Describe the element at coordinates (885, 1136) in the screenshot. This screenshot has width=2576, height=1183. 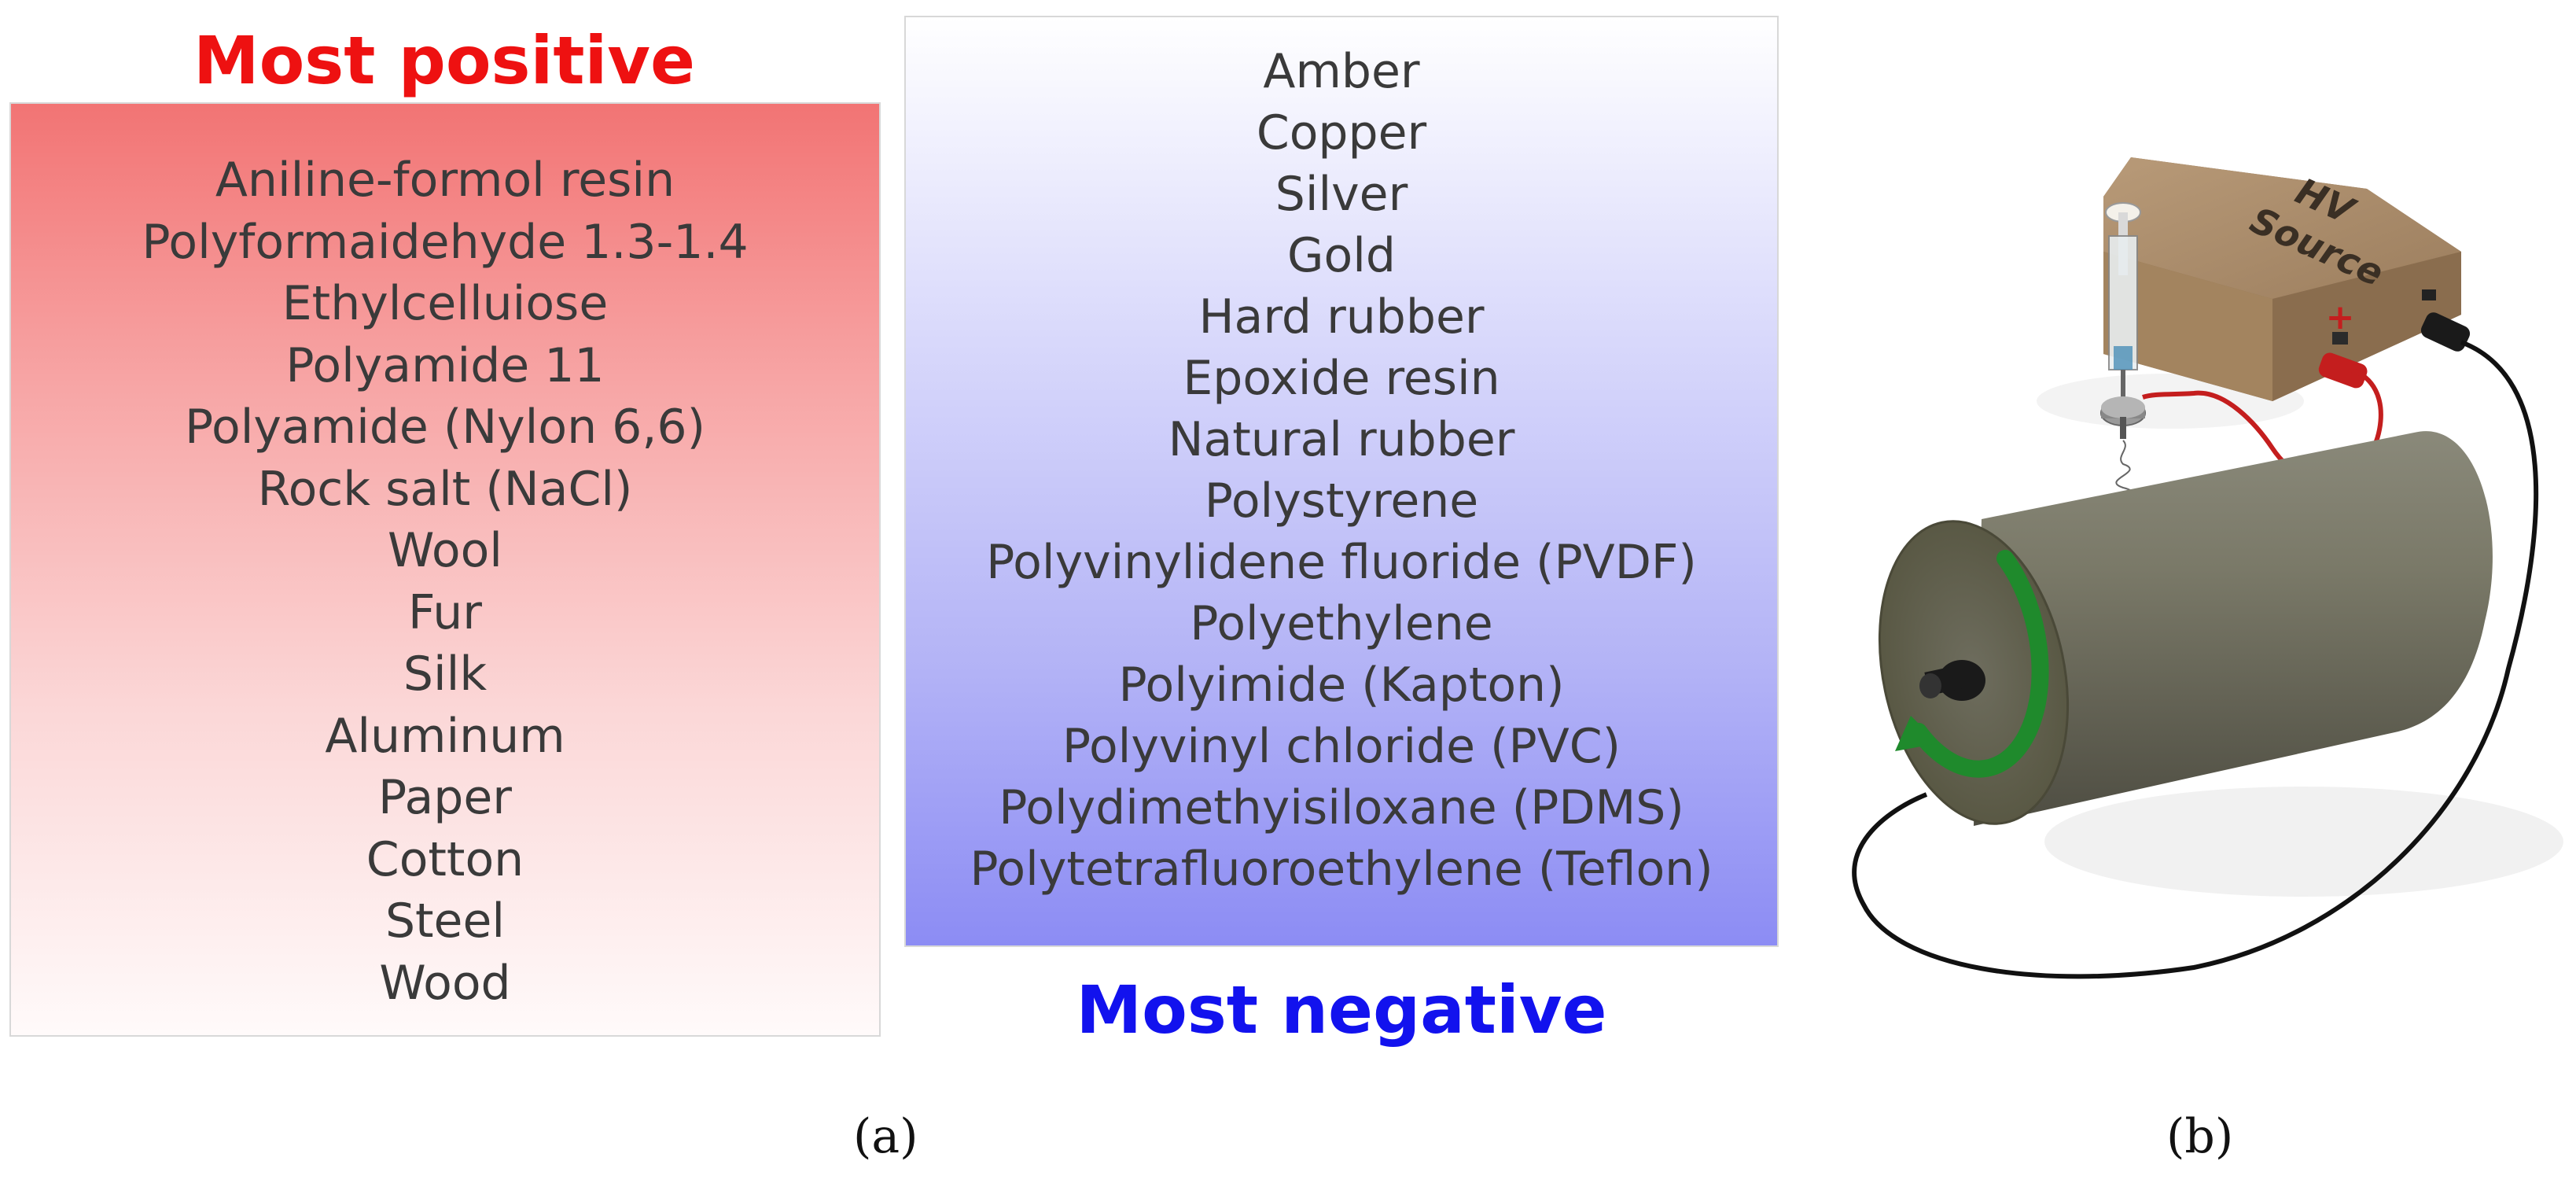
I see `caption-a: (a)` at that location.